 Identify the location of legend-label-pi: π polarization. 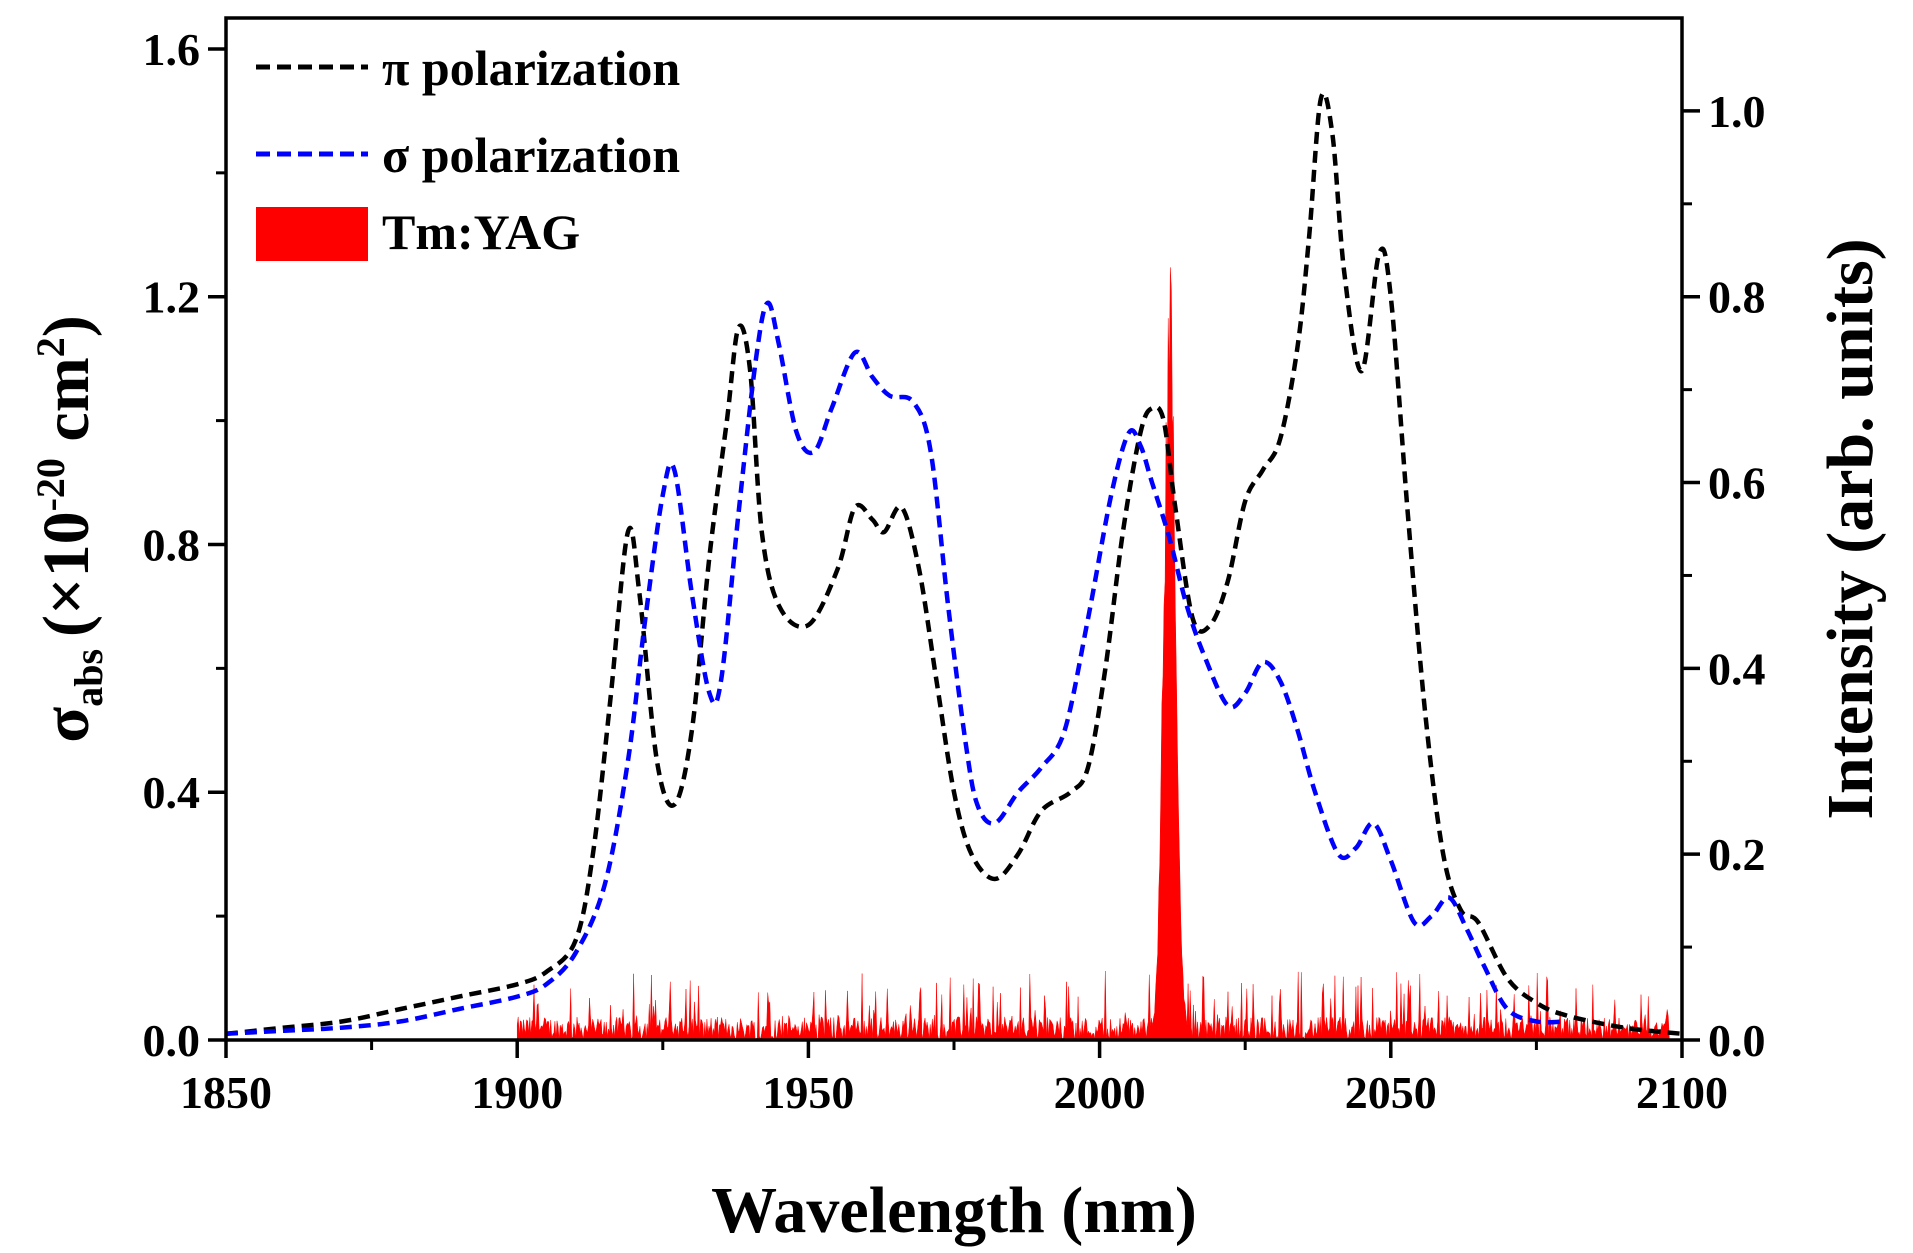
(531, 68).